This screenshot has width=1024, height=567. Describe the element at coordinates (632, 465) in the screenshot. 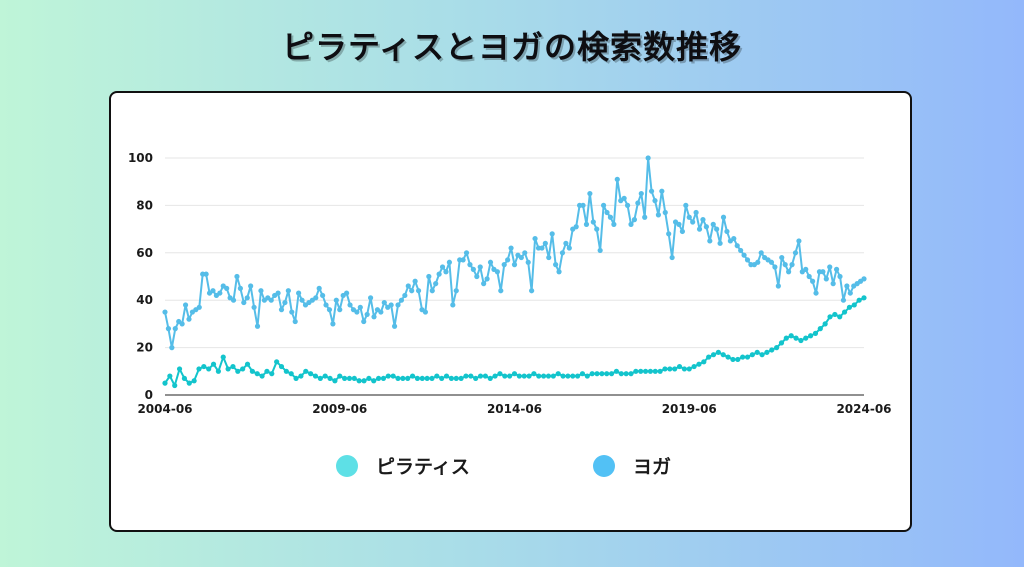

I see `legend-item-yoga: ヨガ` at that location.